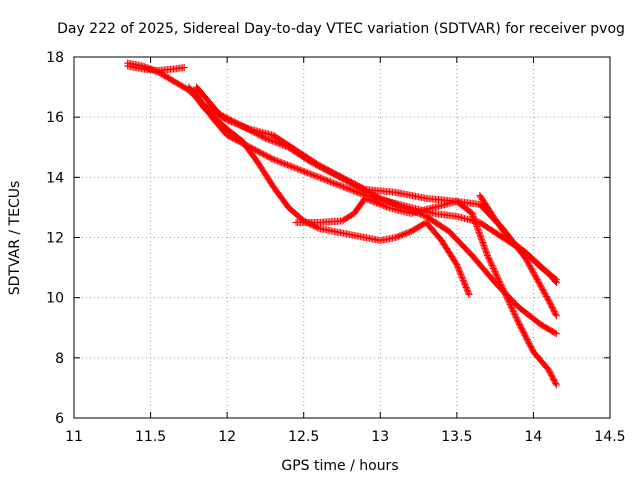  I want to click on x-tick-label: 13.5, so click(456, 437).